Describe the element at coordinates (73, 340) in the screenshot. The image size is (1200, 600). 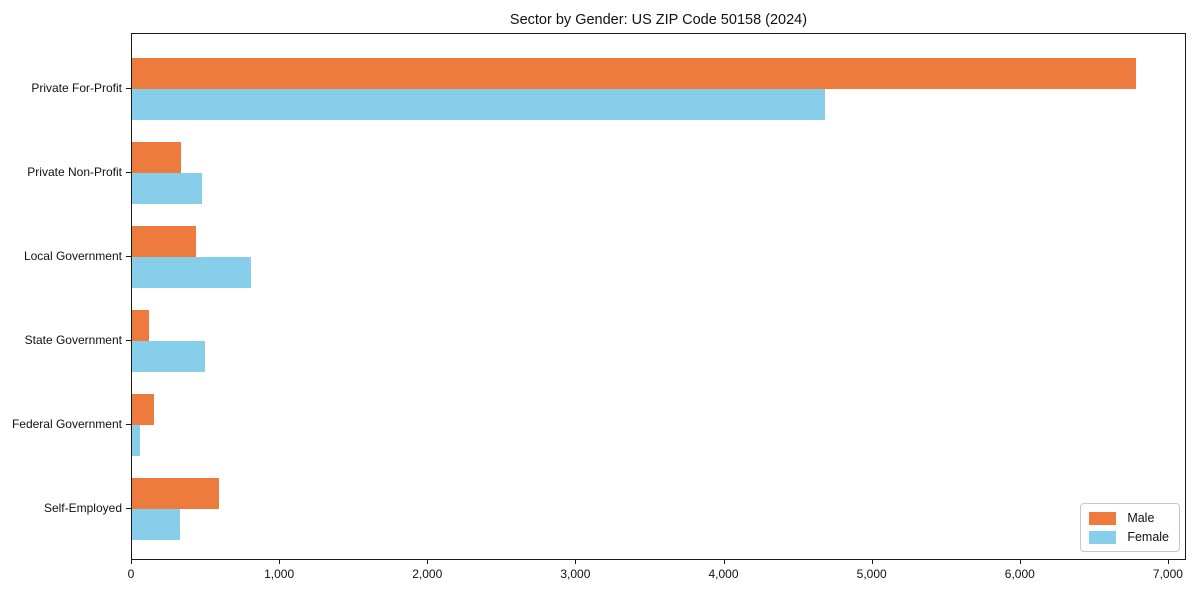
I see `y-axis-label-4: State Government` at that location.